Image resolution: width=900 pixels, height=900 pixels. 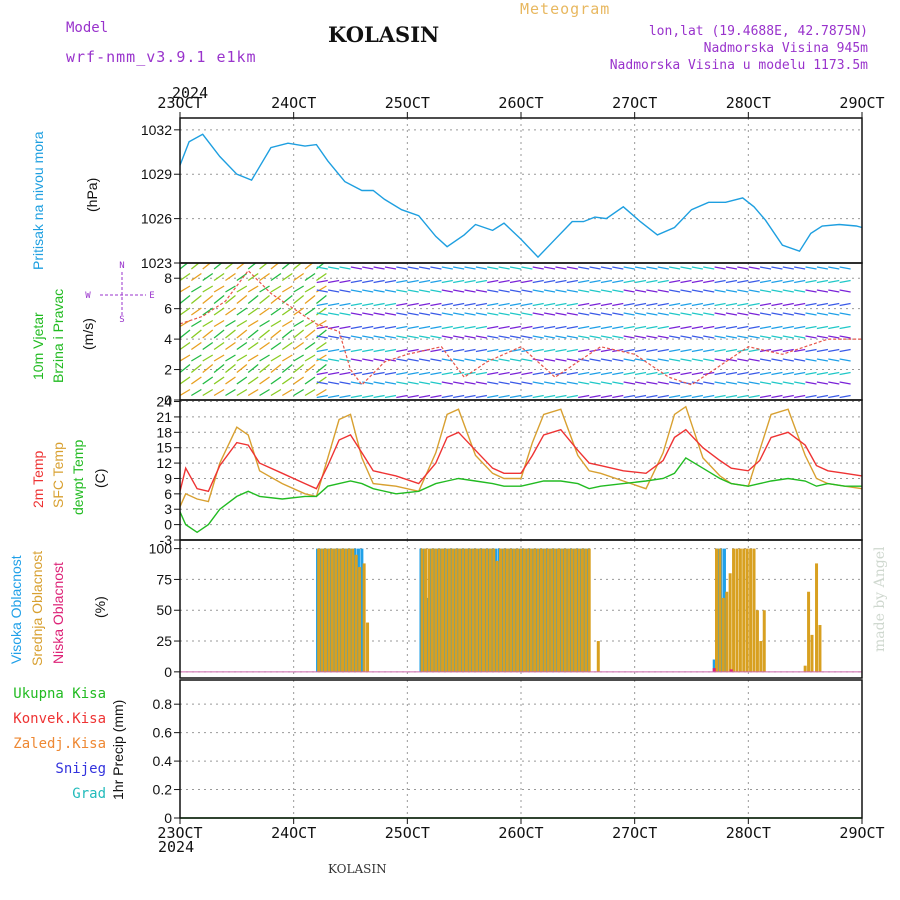 I want to click on precip-legend-frontal: Zaledj.Kisa, so click(x=59, y=744).